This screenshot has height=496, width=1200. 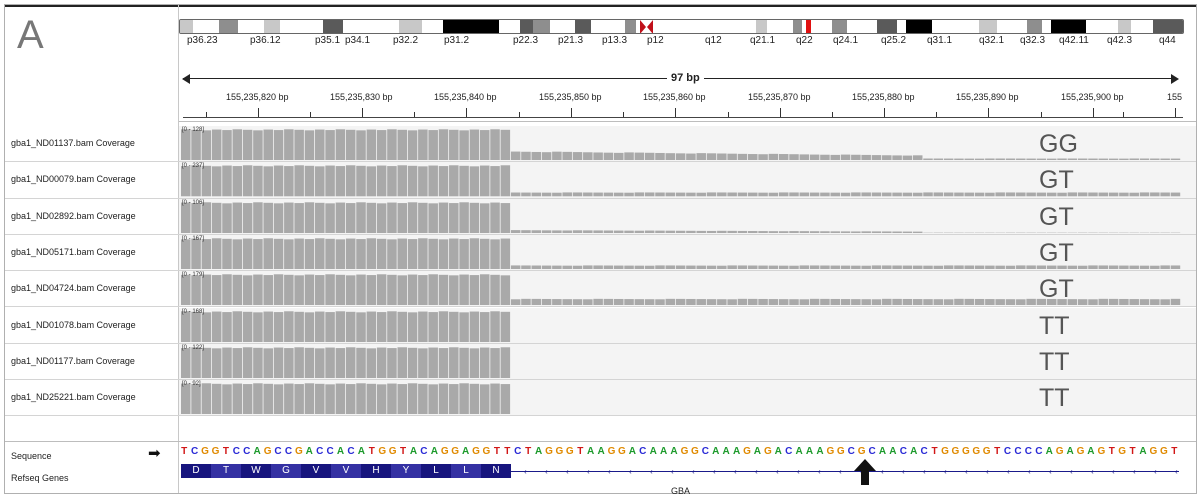 What do you see at coordinates (726, 451) in the screenshot?
I see `sequence-base: A` at bounding box center [726, 451].